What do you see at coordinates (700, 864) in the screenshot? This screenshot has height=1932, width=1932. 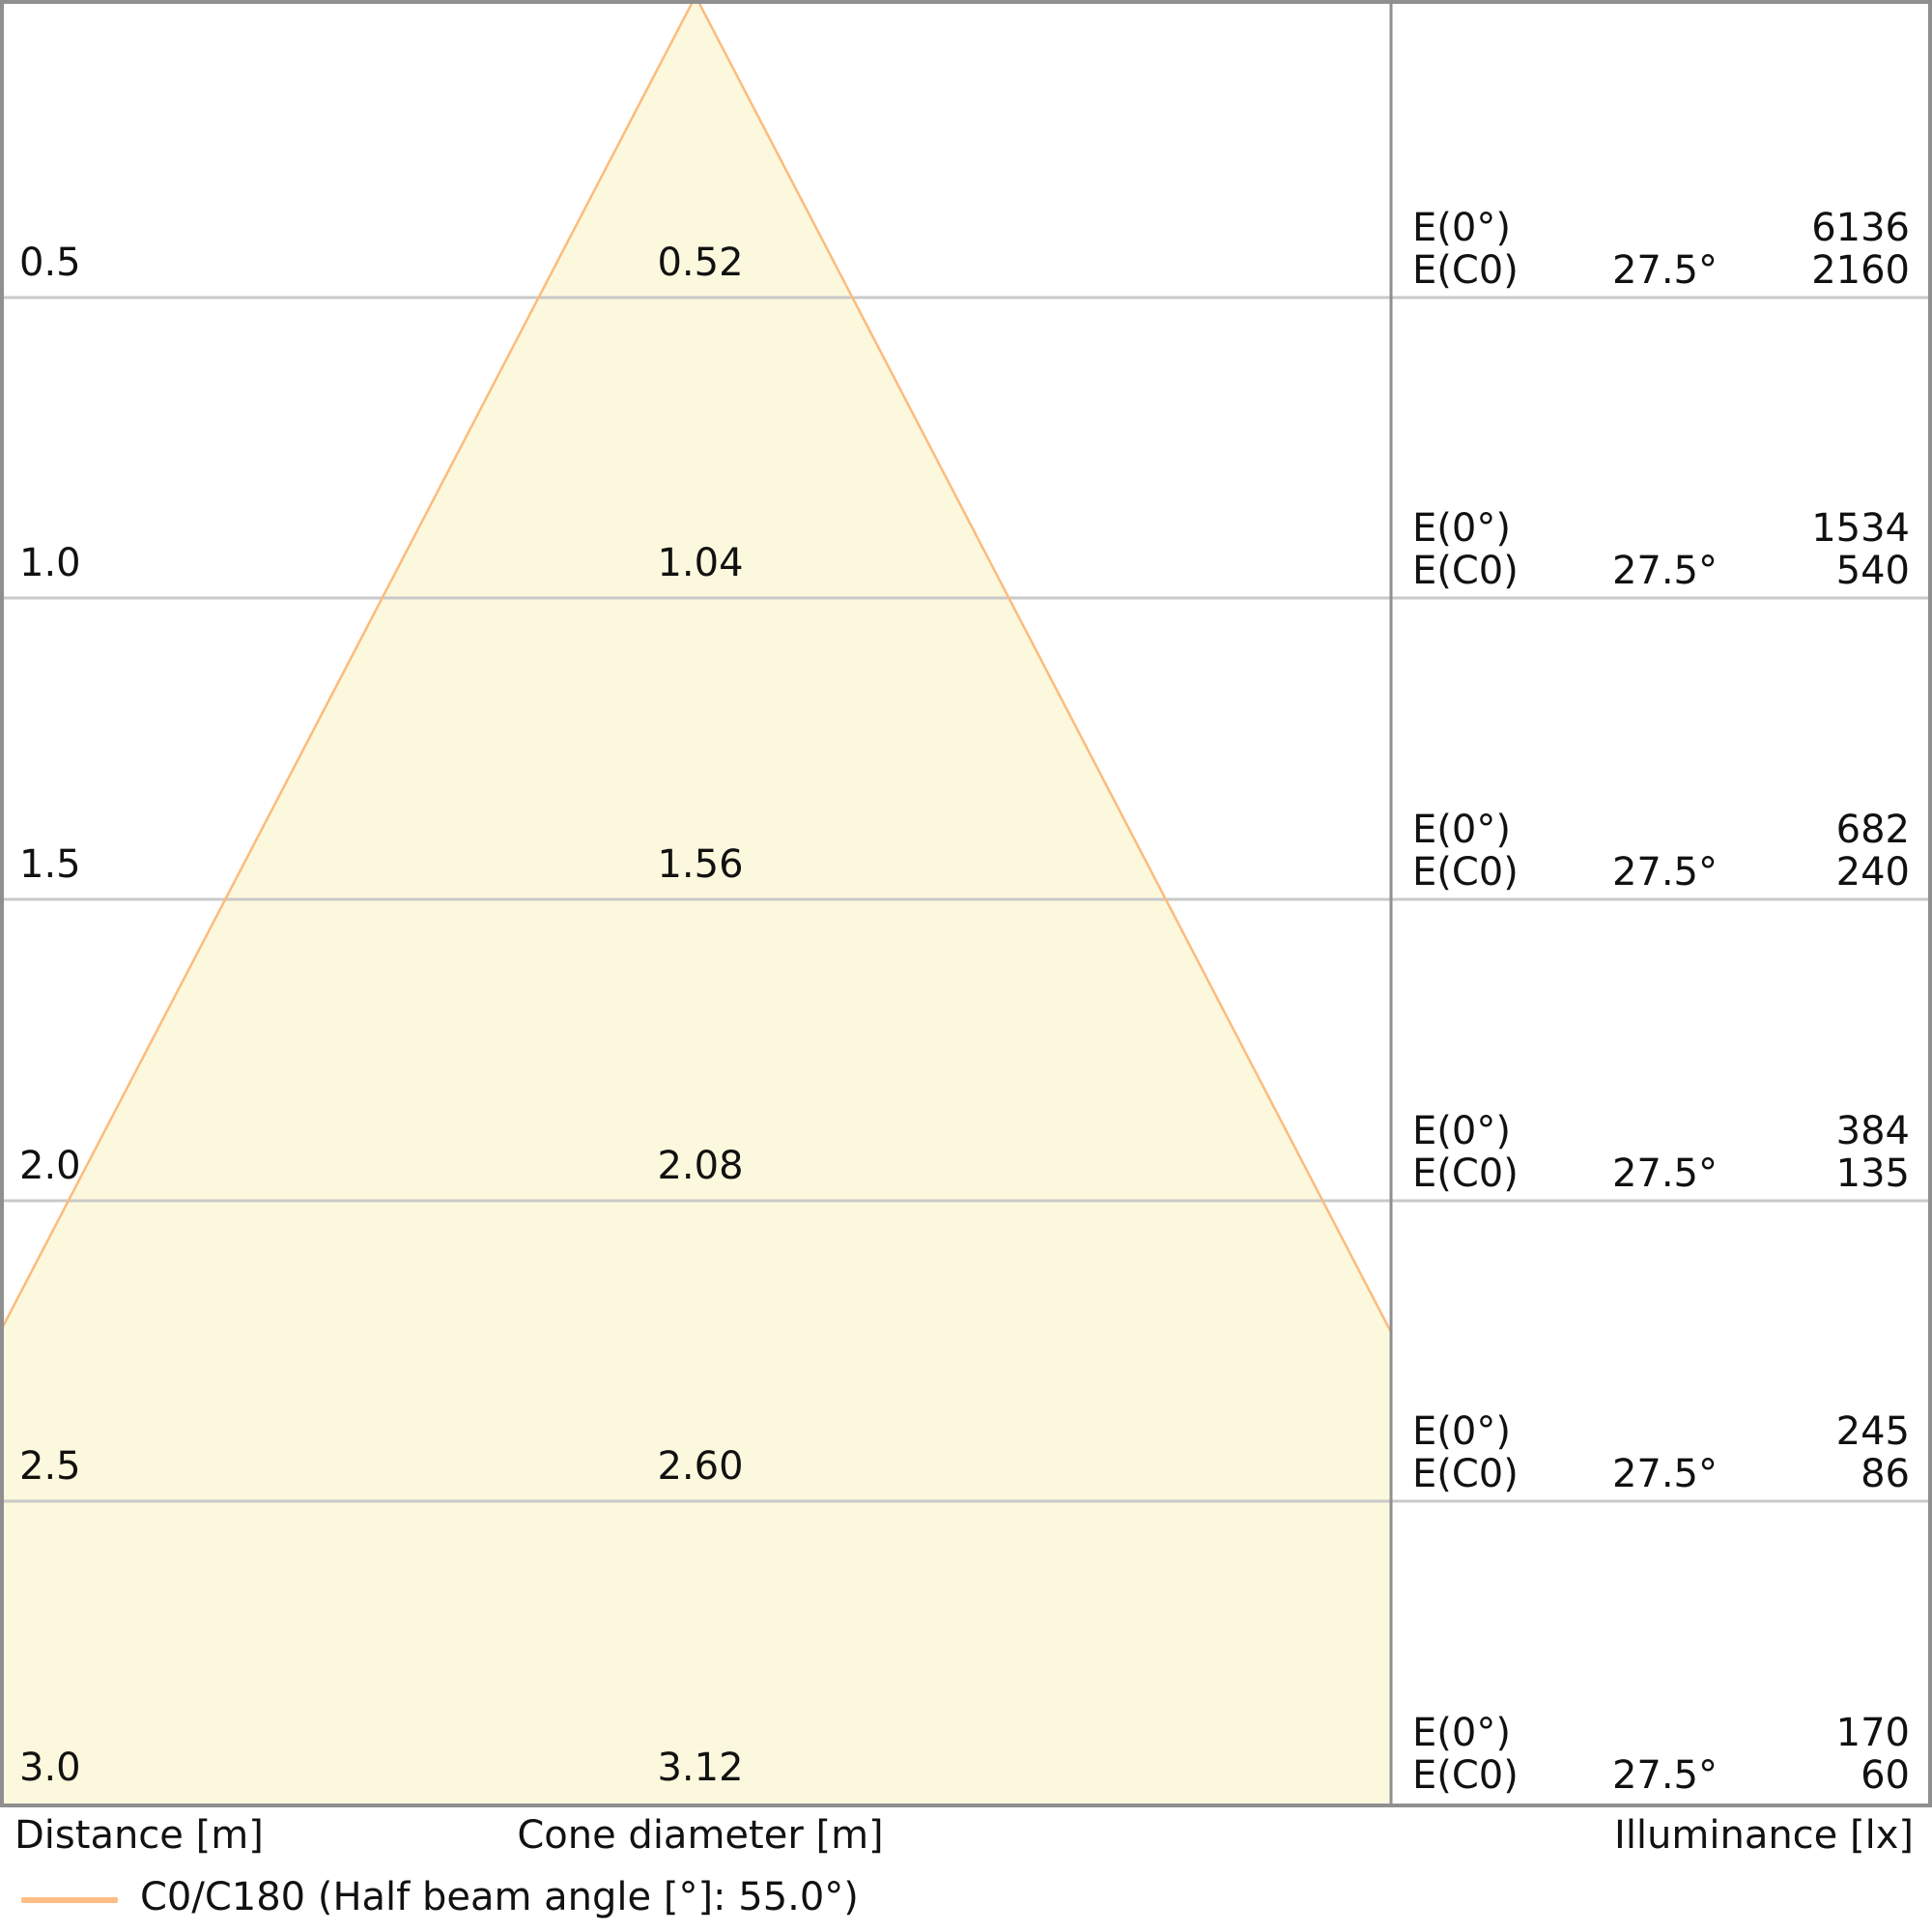 I see `cone-diameter-value: 1.56` at bounding box center [700, 864].